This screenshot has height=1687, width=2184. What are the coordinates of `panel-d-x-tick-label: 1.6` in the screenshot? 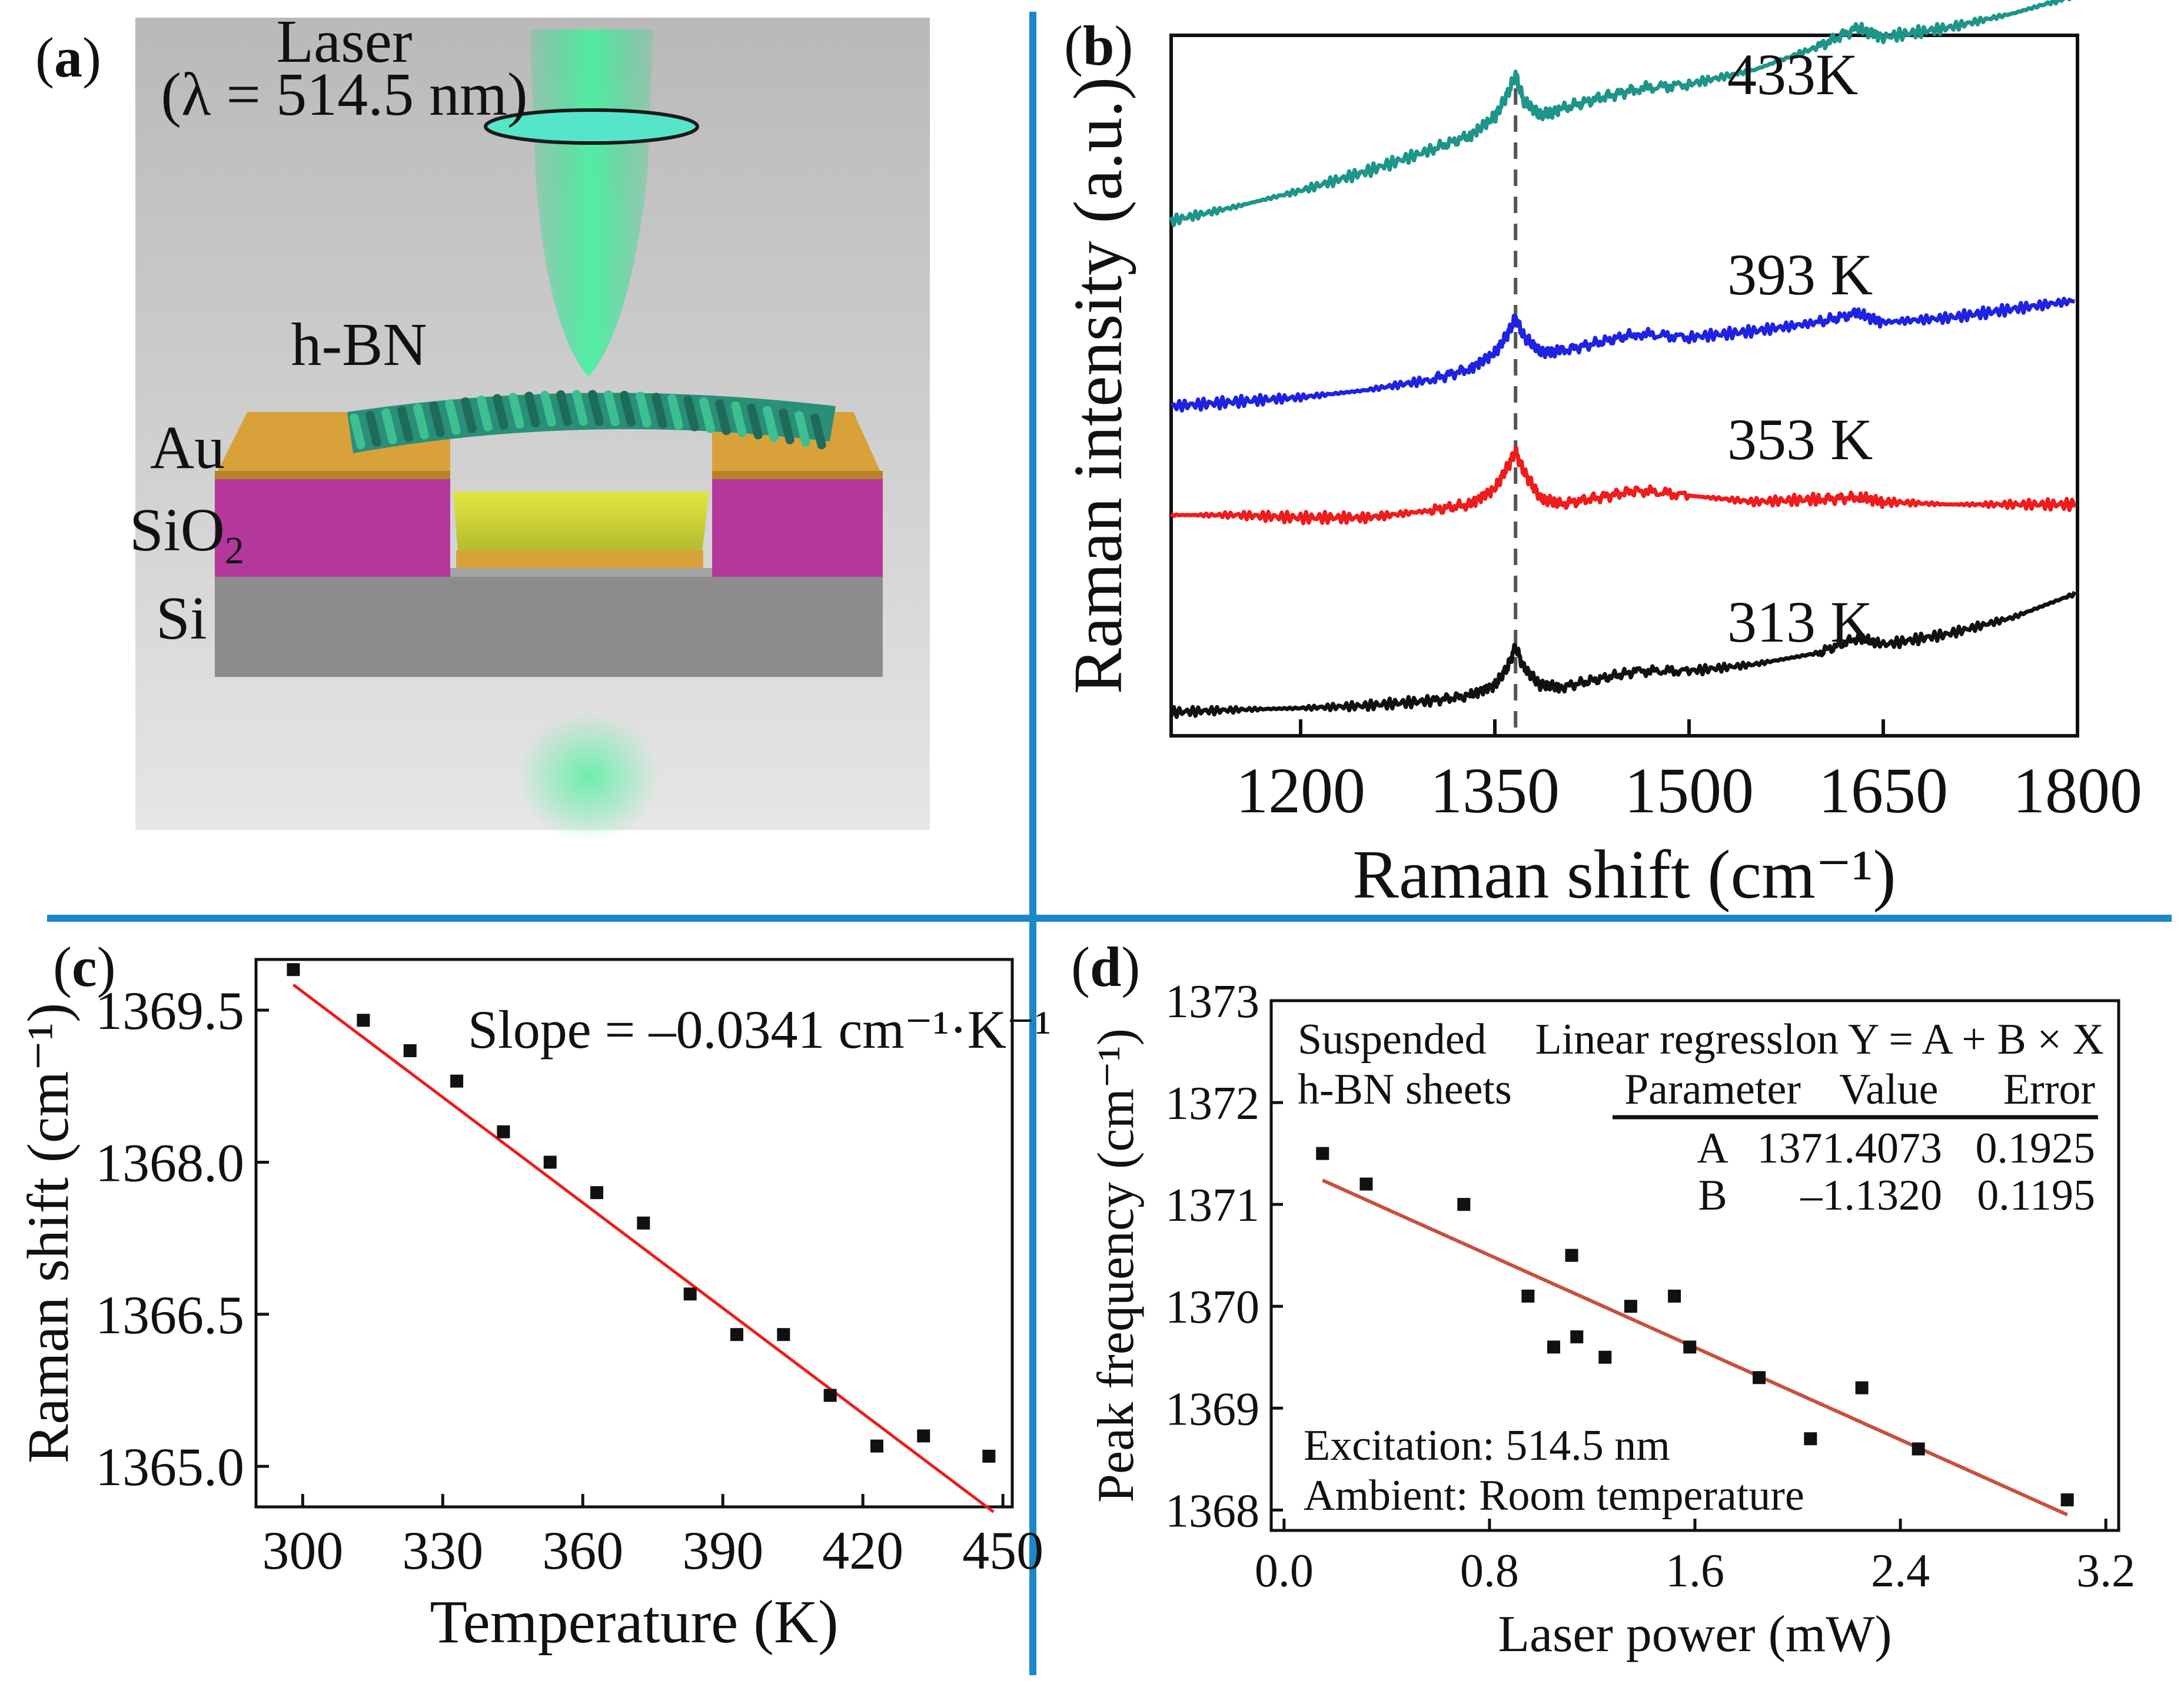 It's located at (1695, 1571).